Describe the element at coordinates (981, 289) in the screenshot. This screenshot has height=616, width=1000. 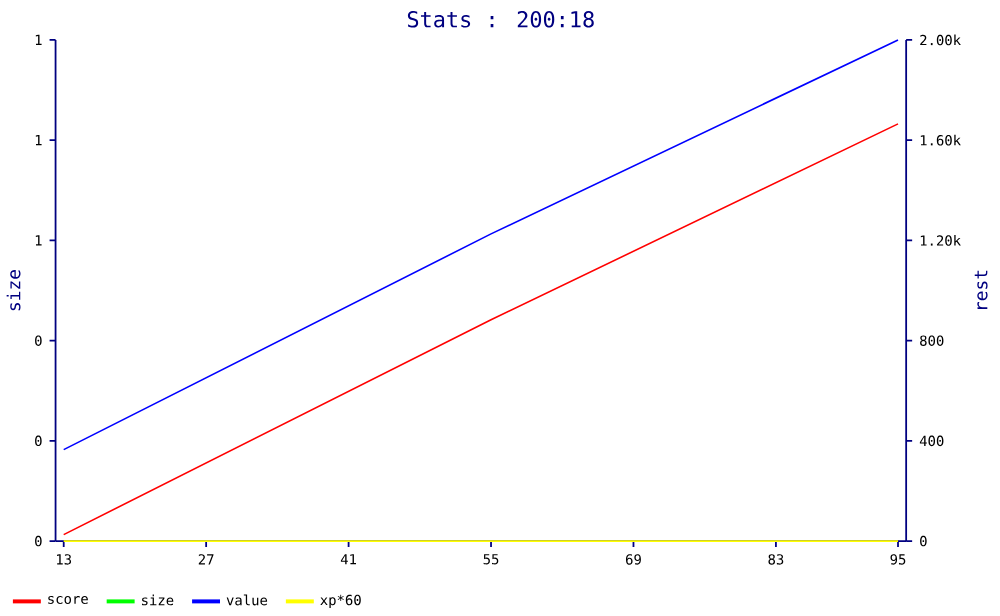
I see `y2-axis-title: rest` at that location.